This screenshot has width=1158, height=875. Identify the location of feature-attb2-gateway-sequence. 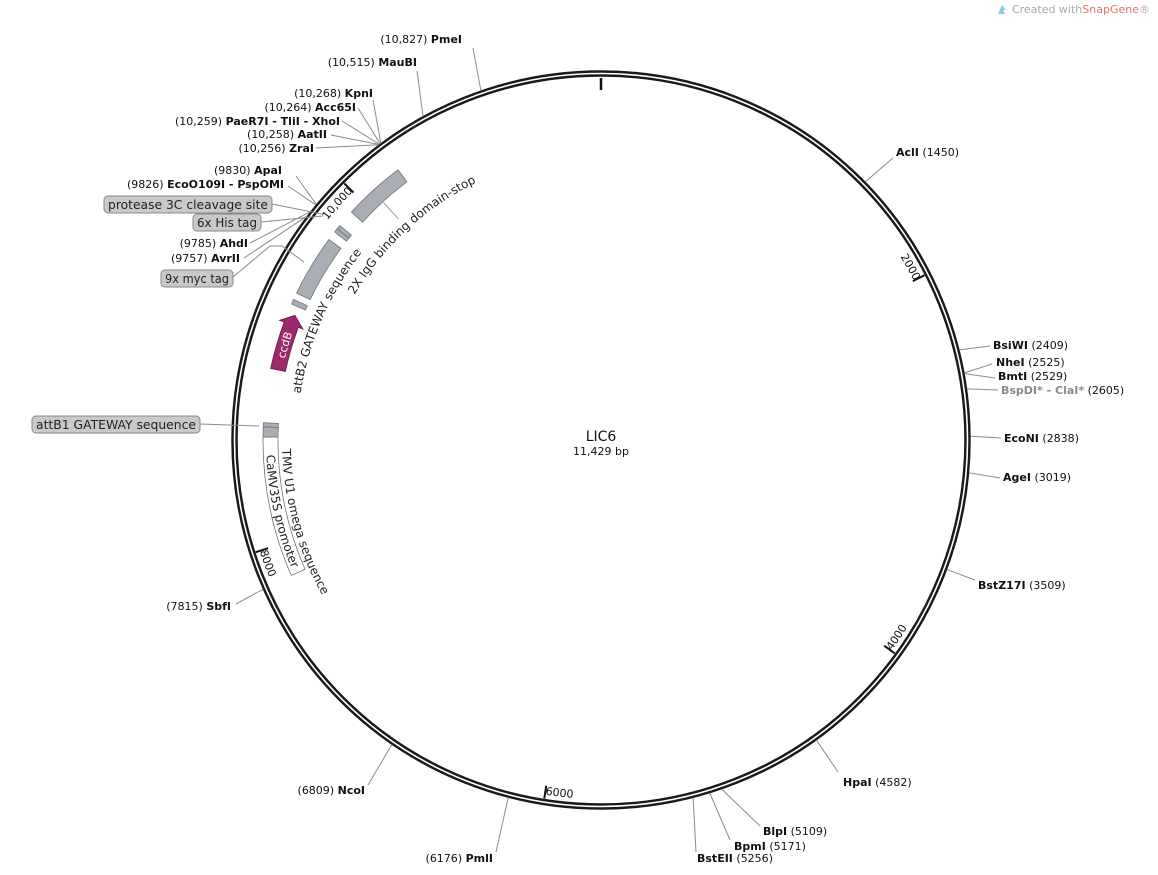
(299, 304).